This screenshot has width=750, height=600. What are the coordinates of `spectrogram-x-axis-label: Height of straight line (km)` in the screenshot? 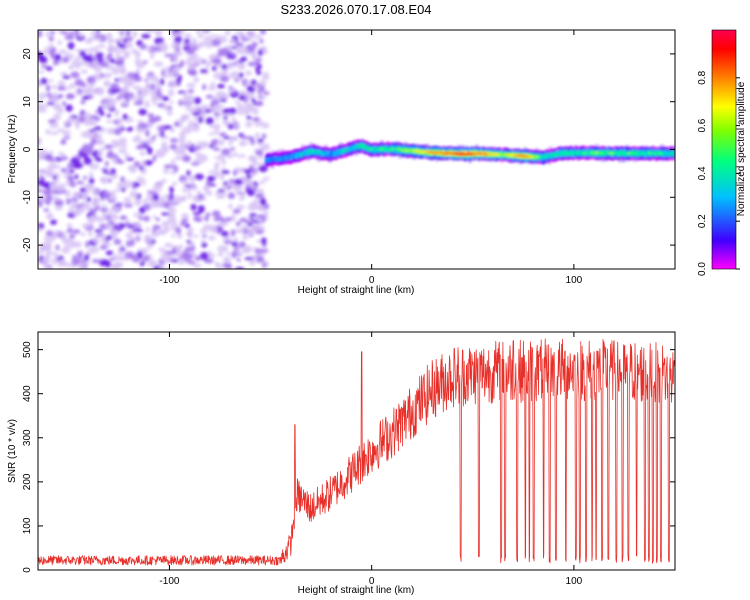 It's located at (356, 290).